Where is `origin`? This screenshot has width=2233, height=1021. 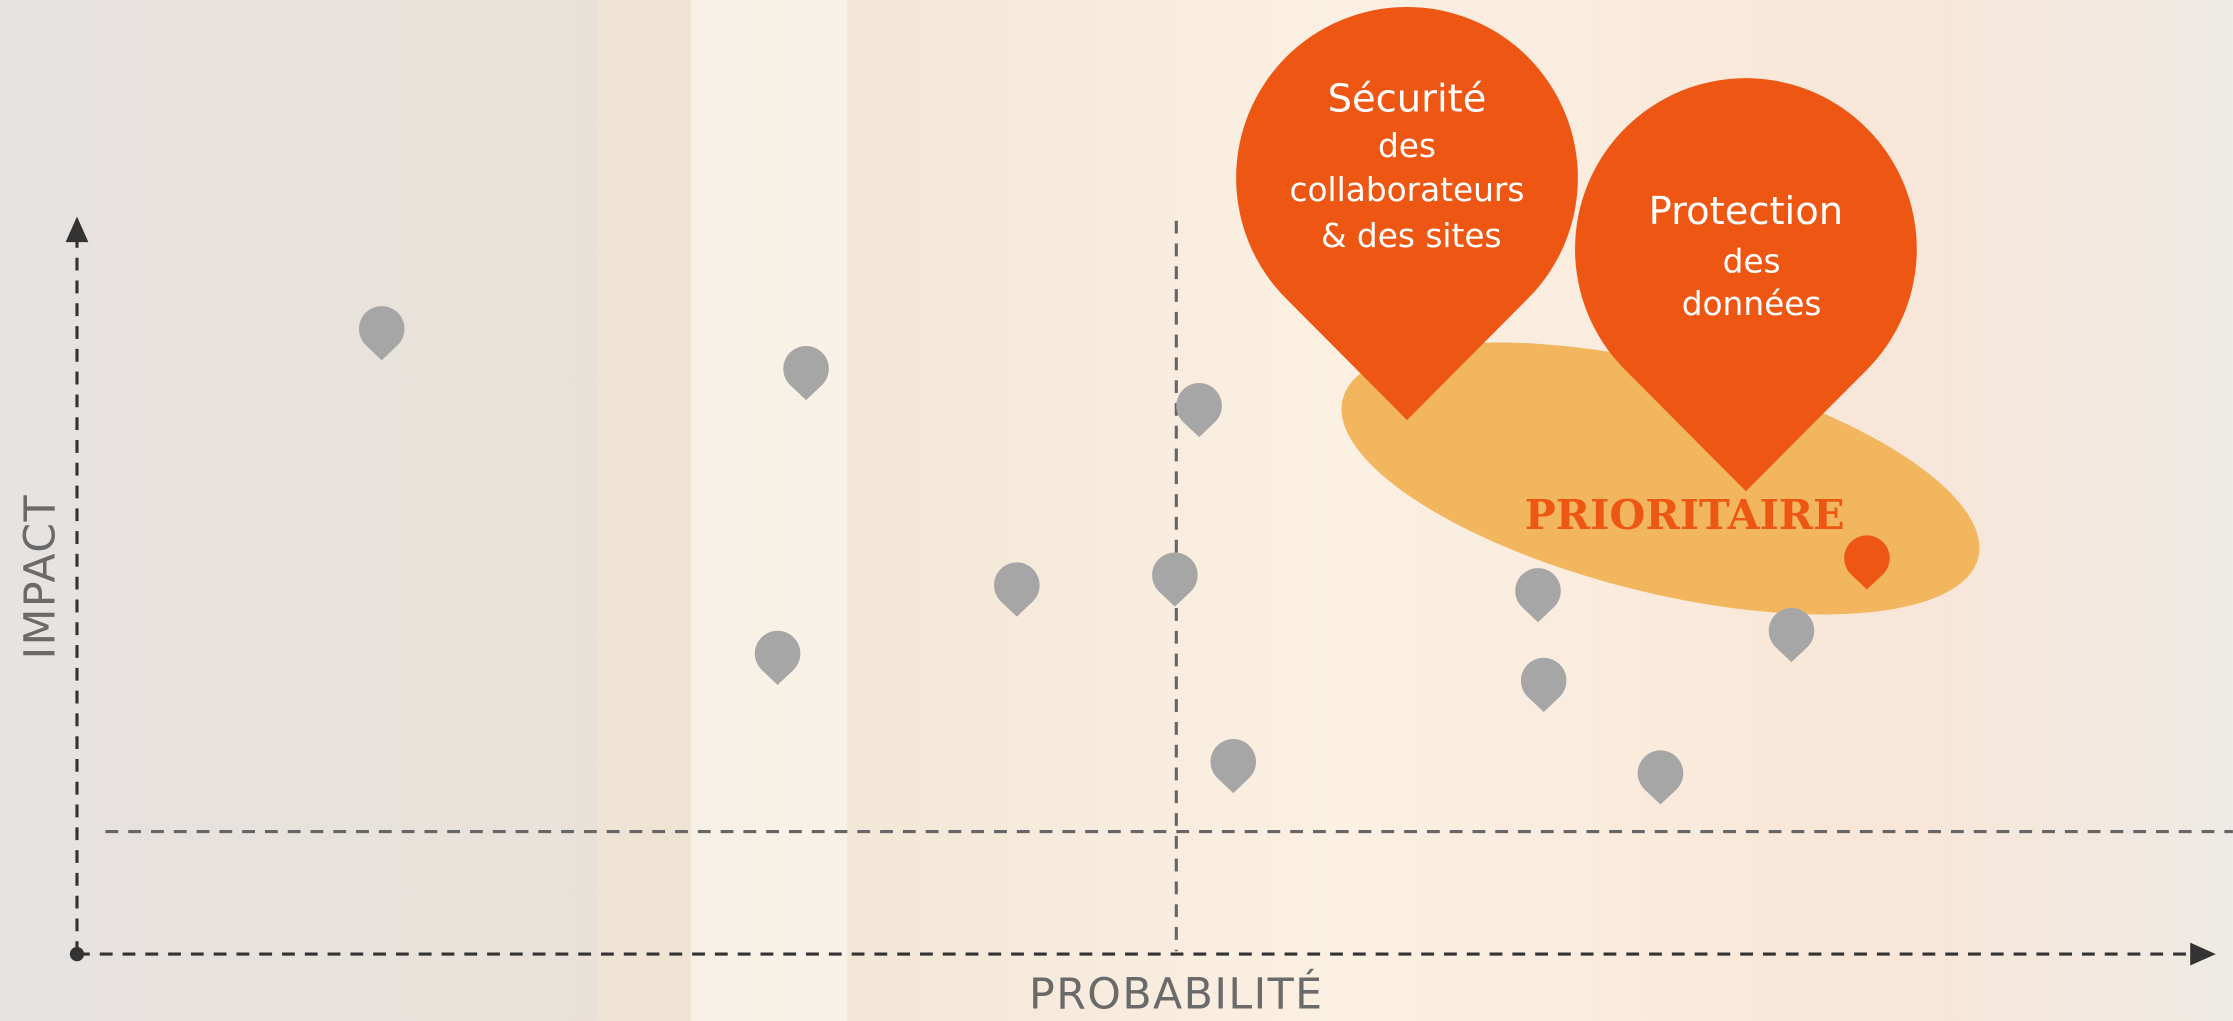
origin is located at coordinates (77, 954).